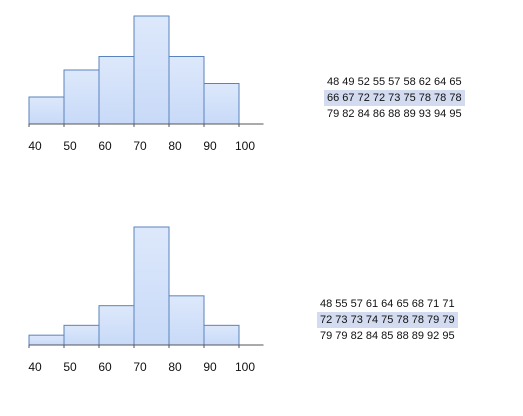 This screenshot has height=416, width=523. Describe the element at coordinates (387, 336) in the screenshot. I see `data-row: 79 79 82 84 85 88 89 92 95` at that location.